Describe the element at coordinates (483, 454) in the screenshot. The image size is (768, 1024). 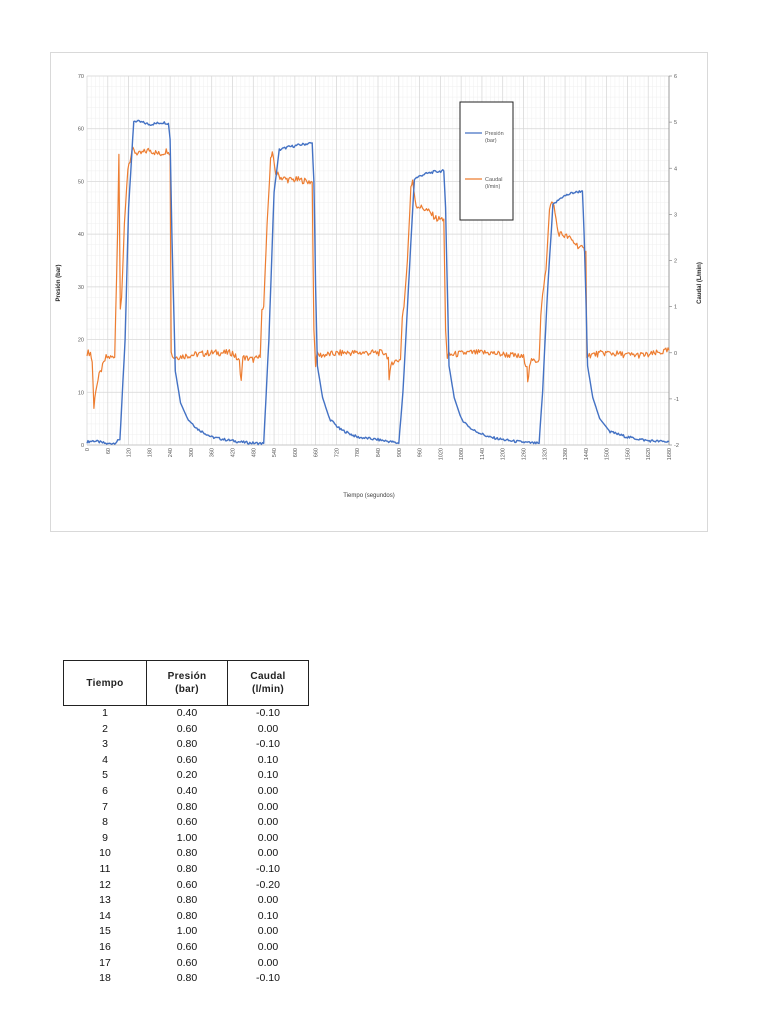
I see `x-tick-label: 1140` at that location.